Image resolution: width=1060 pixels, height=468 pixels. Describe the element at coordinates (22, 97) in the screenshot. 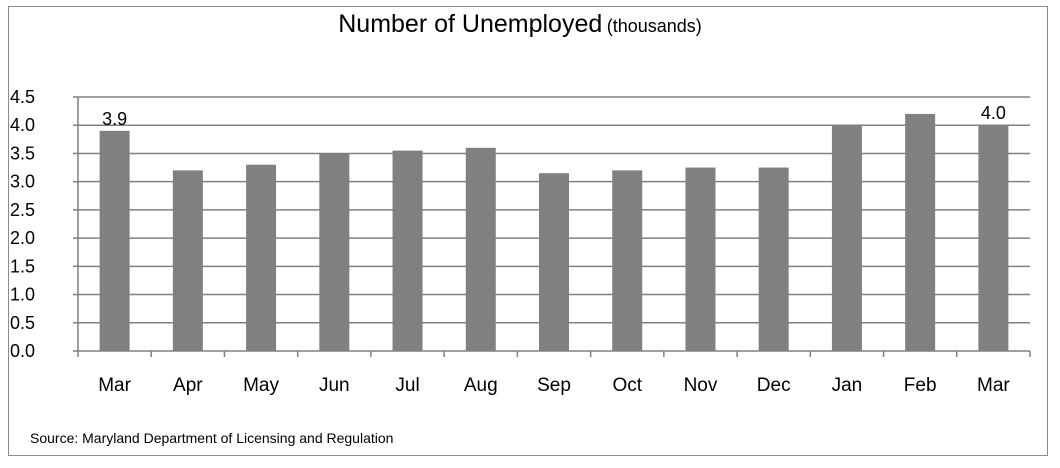

I see `y-tick-label: 4.5` at that location.